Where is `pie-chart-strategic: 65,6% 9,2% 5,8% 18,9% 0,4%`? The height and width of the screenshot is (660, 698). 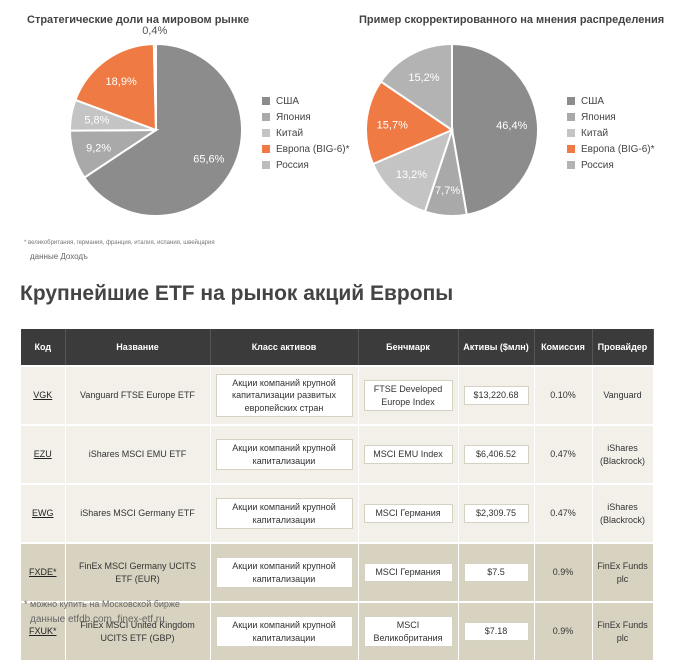
pie-chart-strategic: 65,6% 9,2% 5,8% 18,9% 0,4% is located at coordinates (155, 121).